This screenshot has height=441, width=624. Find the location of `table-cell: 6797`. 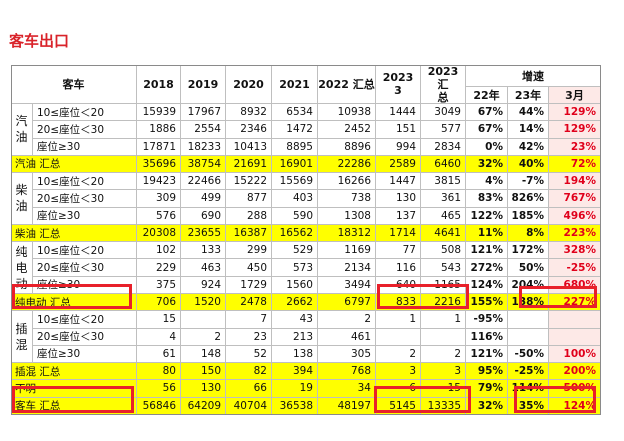

table-cell: 6797 is located at coordinates (347, 302).